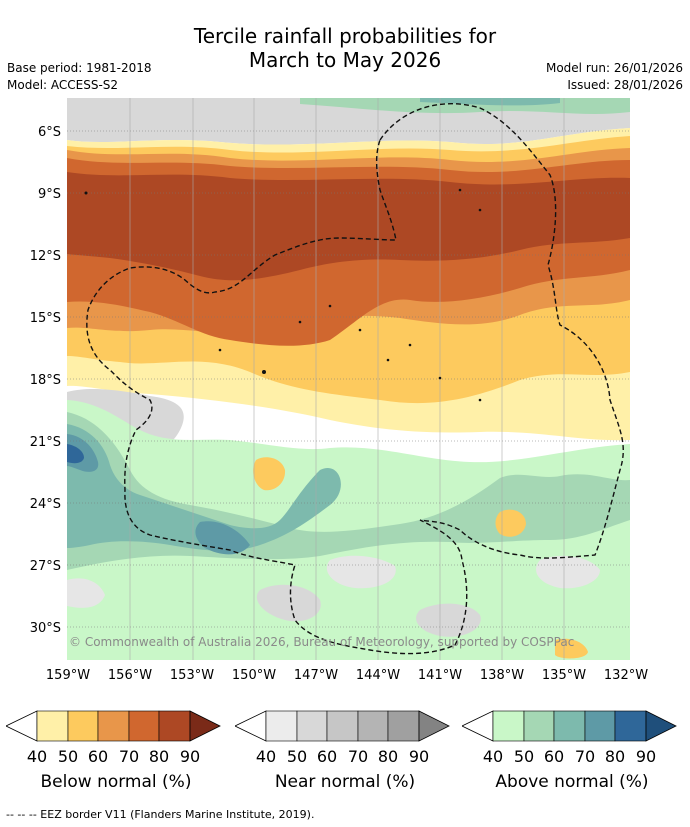 The width and height of the screenshot is (690, 827). I want to click on lat-label: 30°S, so click(45, 628).